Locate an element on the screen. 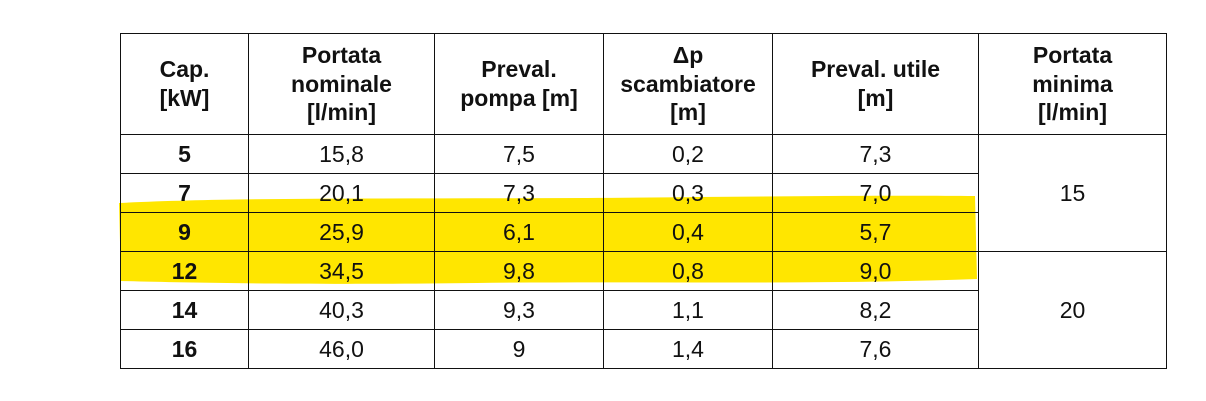 The image size is (1206, 401). cell-preval-pompa: 9,3 is located at coordinates (519, 310).